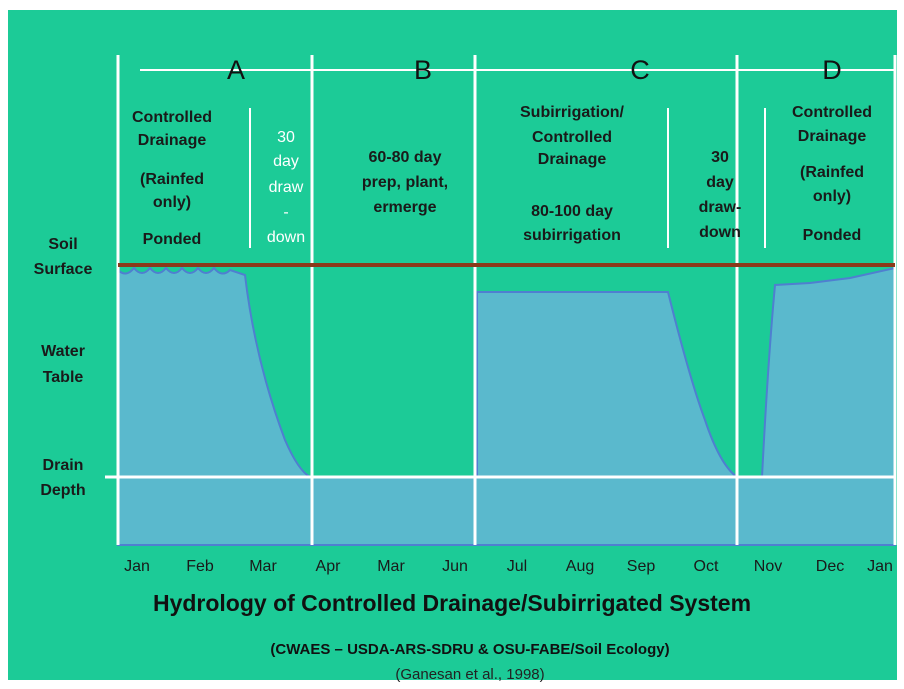 This screenshot has width=904, height=689. Describe the element at coordinates (200, 566) in the screenshot. I see `month-label: Feb` at that location.